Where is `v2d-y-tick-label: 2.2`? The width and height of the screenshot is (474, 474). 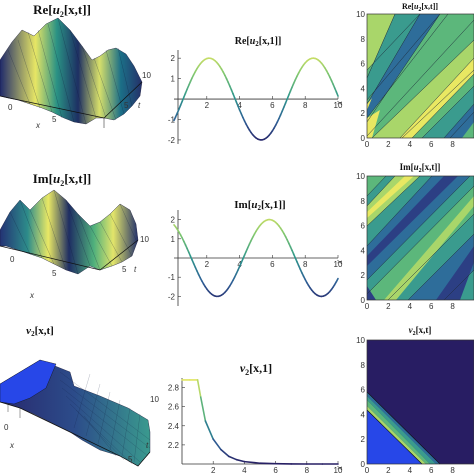
v2d-y-tick-label: 2.2 is located at coordinates (174, 445).